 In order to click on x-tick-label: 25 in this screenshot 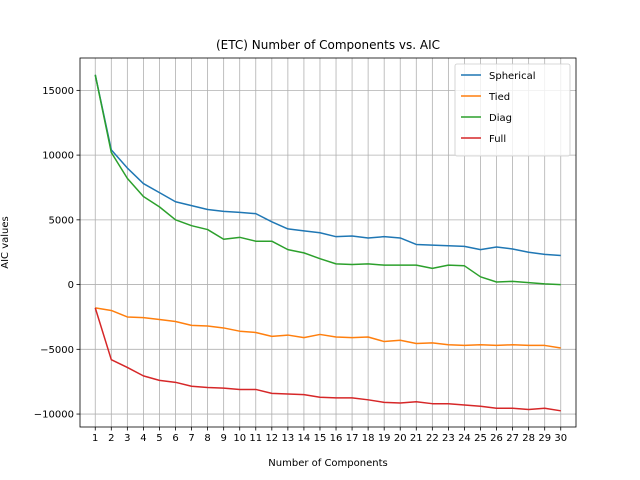, I will do `click(480, 438)`.